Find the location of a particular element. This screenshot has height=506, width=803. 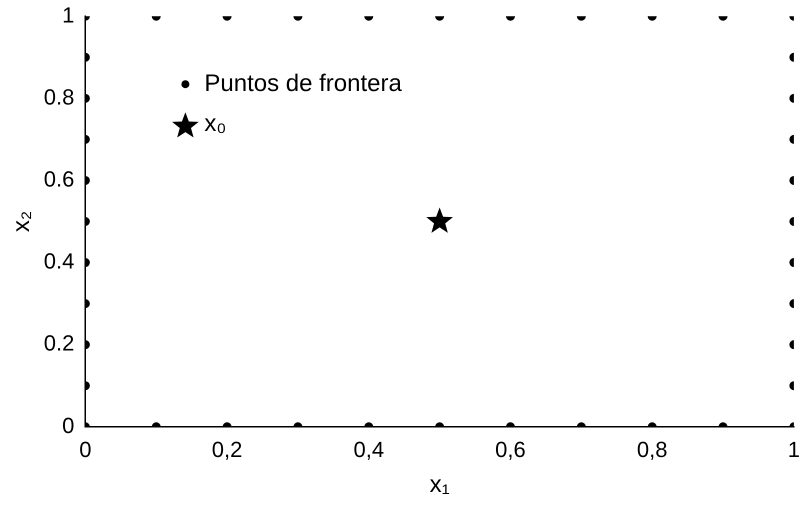

y-tick-label: 1 is located at coordinates (68, 15).